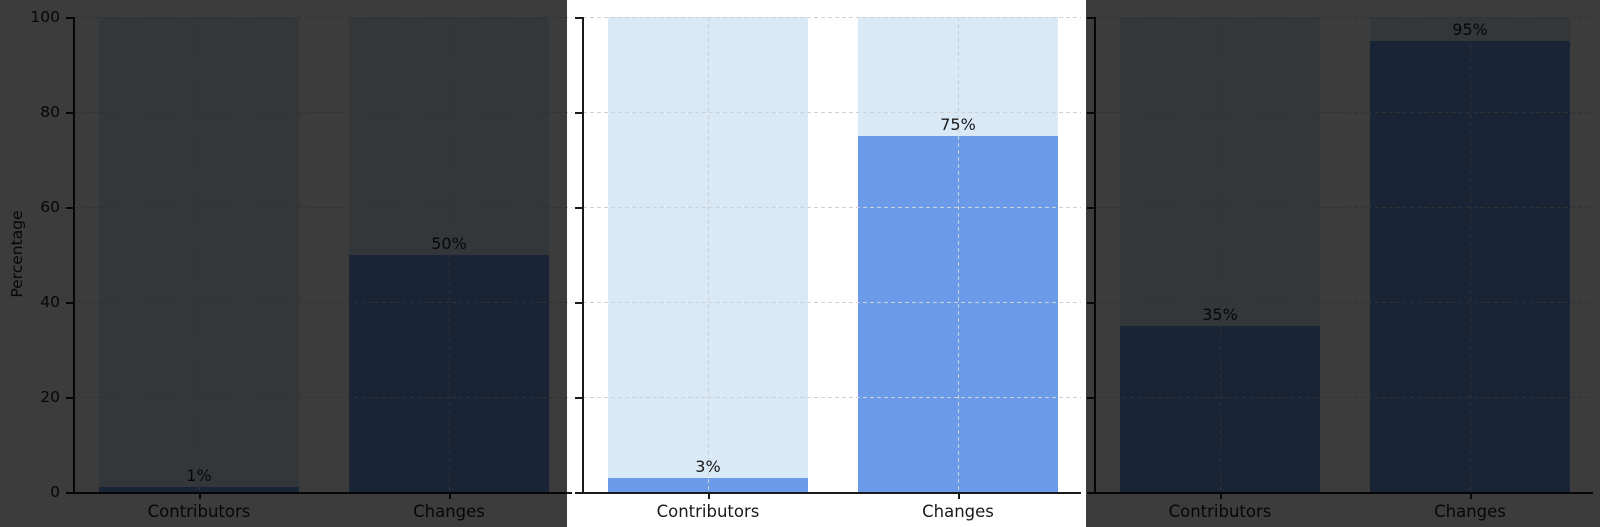 This screenshot has height=527, width=1600. I want to click on left-spine, so click(583, 255).